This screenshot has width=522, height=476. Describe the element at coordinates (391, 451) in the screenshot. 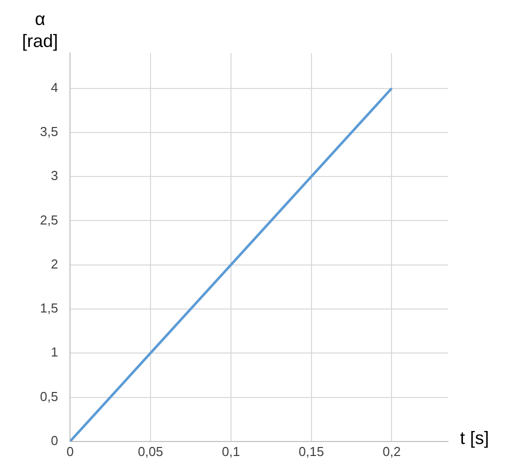

I see `x-tick-label: 0,2` at that location.